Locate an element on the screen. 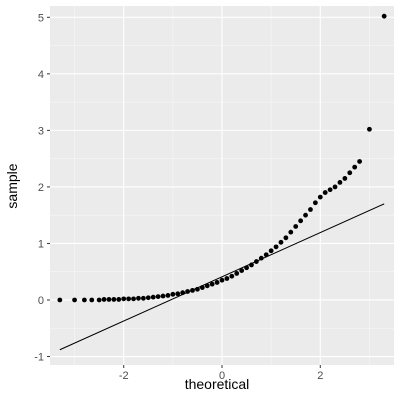 The image size is (400, 400). x-tick-label: 0 is located at coordinates (222, 376).